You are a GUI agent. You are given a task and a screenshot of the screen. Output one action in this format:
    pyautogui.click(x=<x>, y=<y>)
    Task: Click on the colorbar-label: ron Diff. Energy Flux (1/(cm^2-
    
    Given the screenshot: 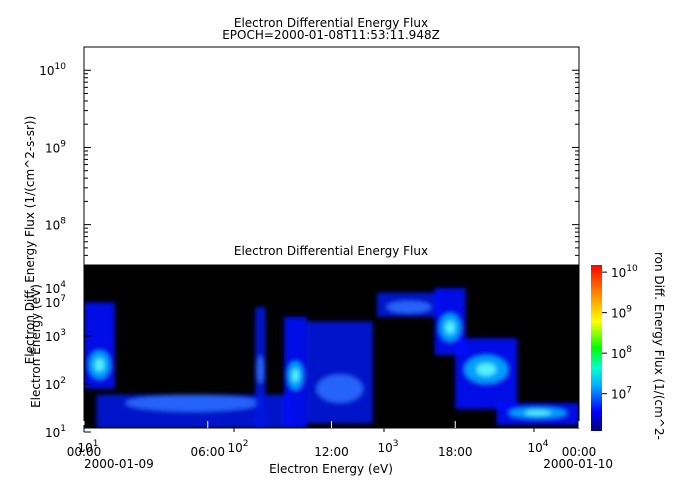 What is the action you would take?
    pyautogui.click(x=659, y=346)
    